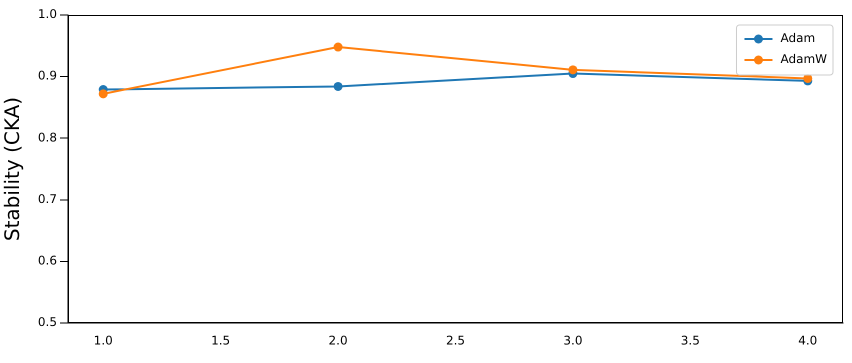  I want to click on y-tick-label: 0.8, so click(47, 137).